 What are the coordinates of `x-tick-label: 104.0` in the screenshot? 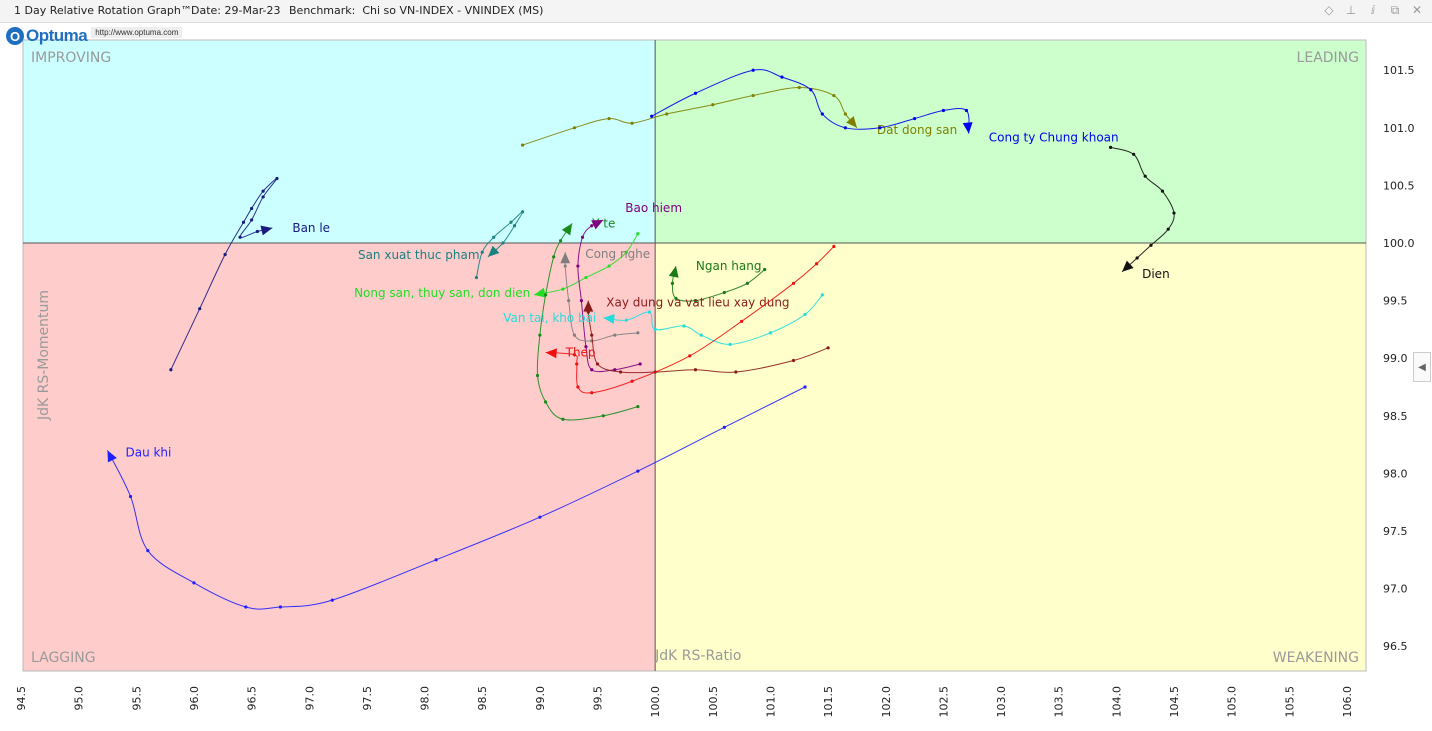 It's located at (1116, 702).